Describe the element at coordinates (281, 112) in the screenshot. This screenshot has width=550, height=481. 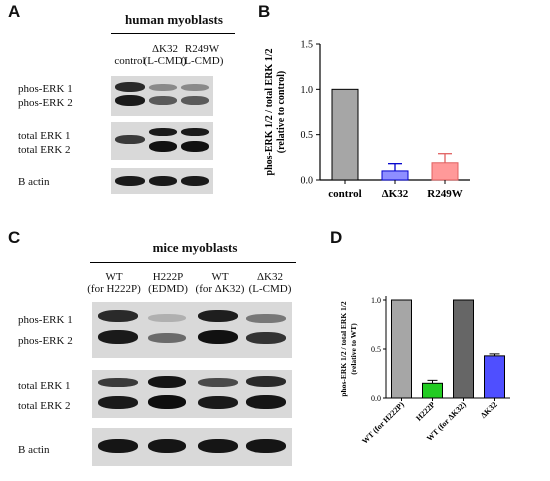
I see `y-label-line2: (relative to control)` at that location.